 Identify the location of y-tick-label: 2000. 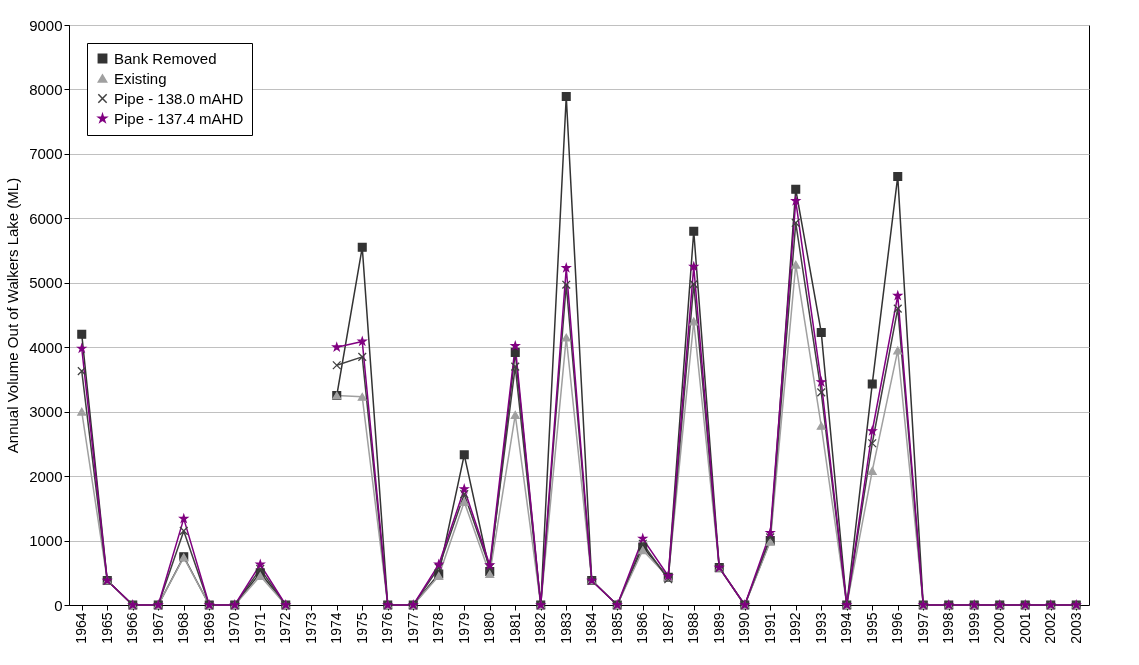
(46, 476).